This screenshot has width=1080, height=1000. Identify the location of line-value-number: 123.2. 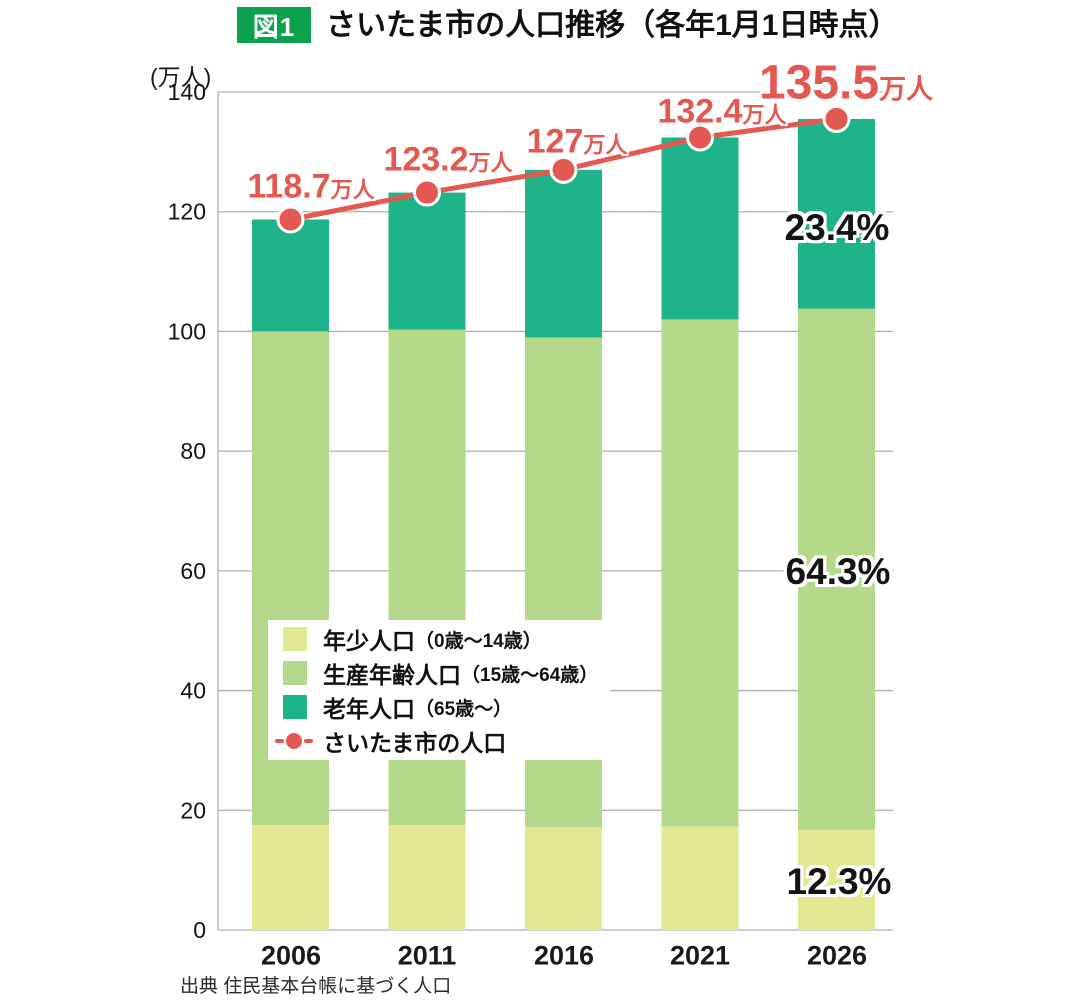
(426, 159).